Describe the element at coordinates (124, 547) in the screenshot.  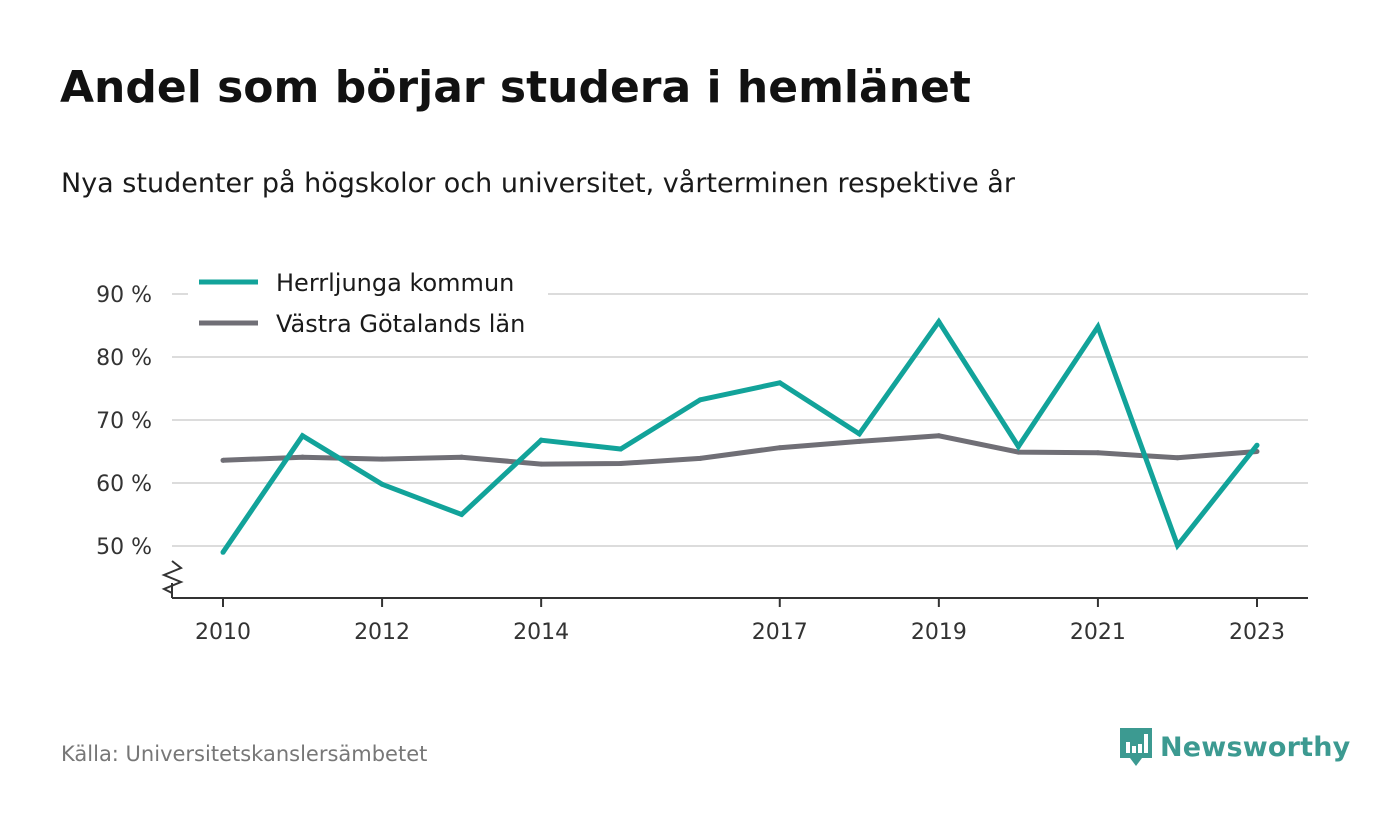
I see `y-tick-label: 50 %` at that location.